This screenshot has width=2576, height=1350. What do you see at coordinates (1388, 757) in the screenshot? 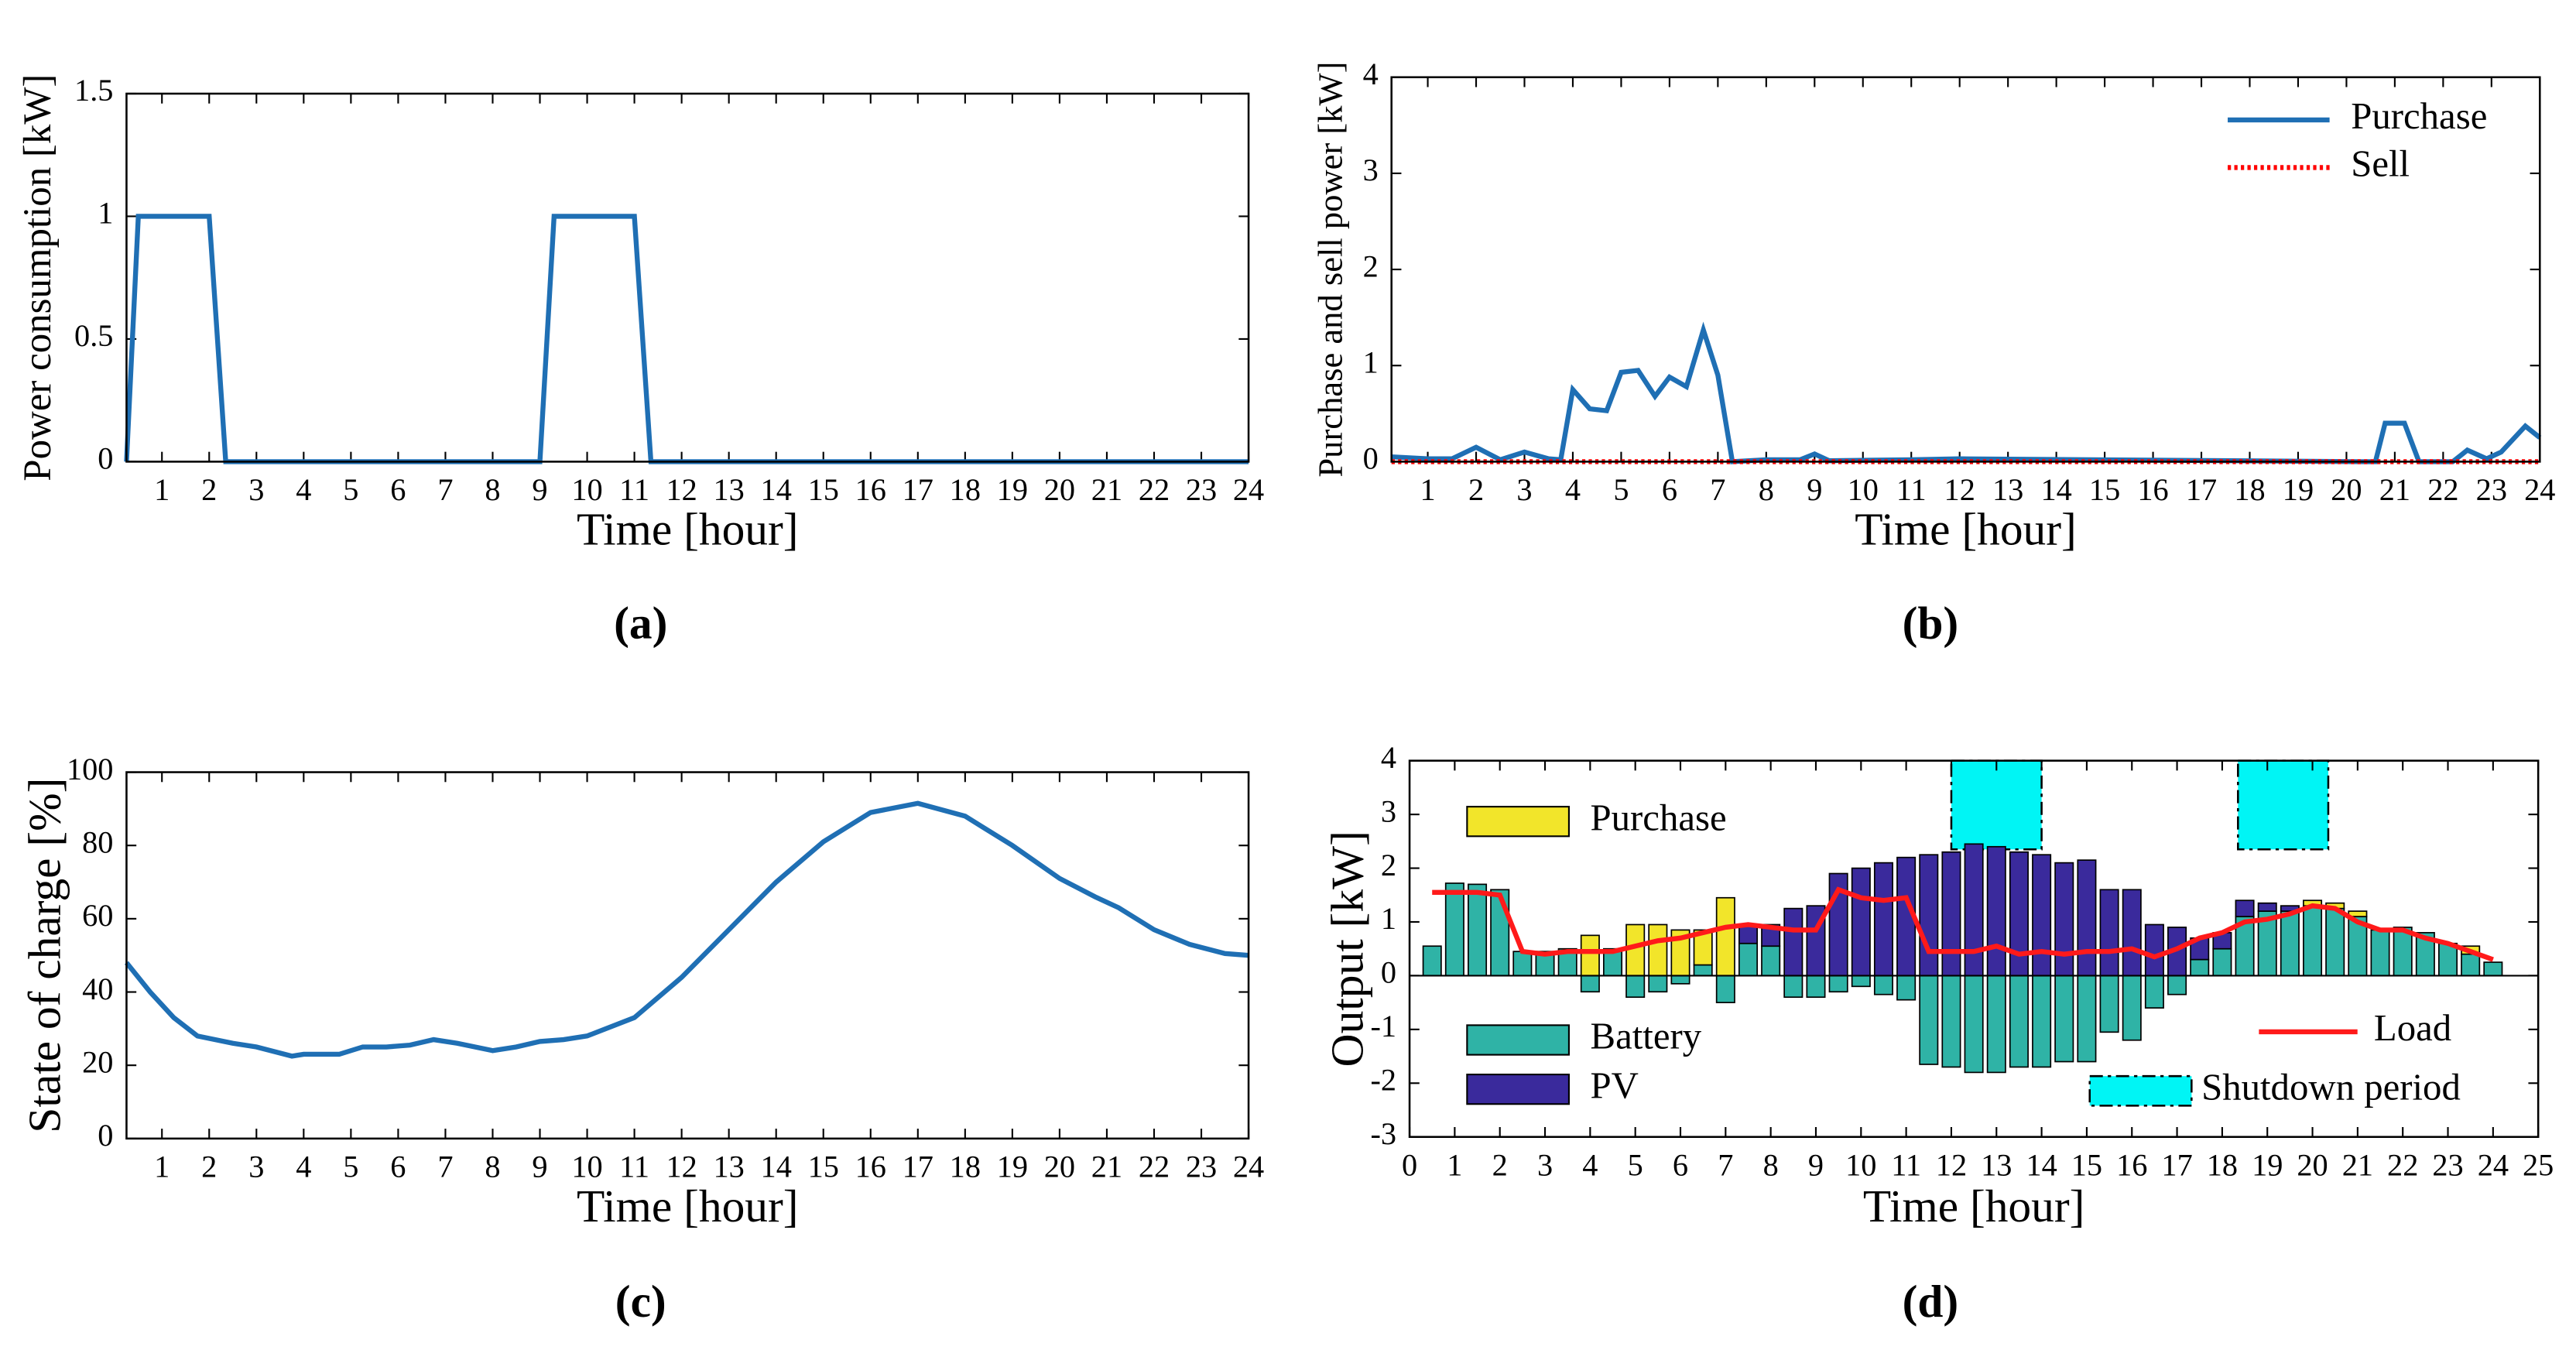
I see `y-tick-label: 4` at bounding box center [1388, 757].